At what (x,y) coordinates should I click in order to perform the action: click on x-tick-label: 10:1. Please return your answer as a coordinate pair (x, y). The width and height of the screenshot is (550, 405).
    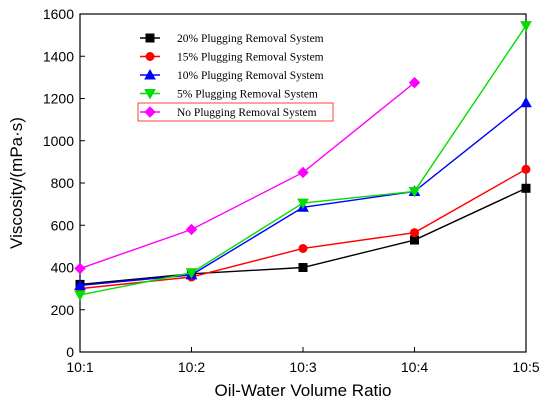
    Looking at the image, I should click on (79, 367).